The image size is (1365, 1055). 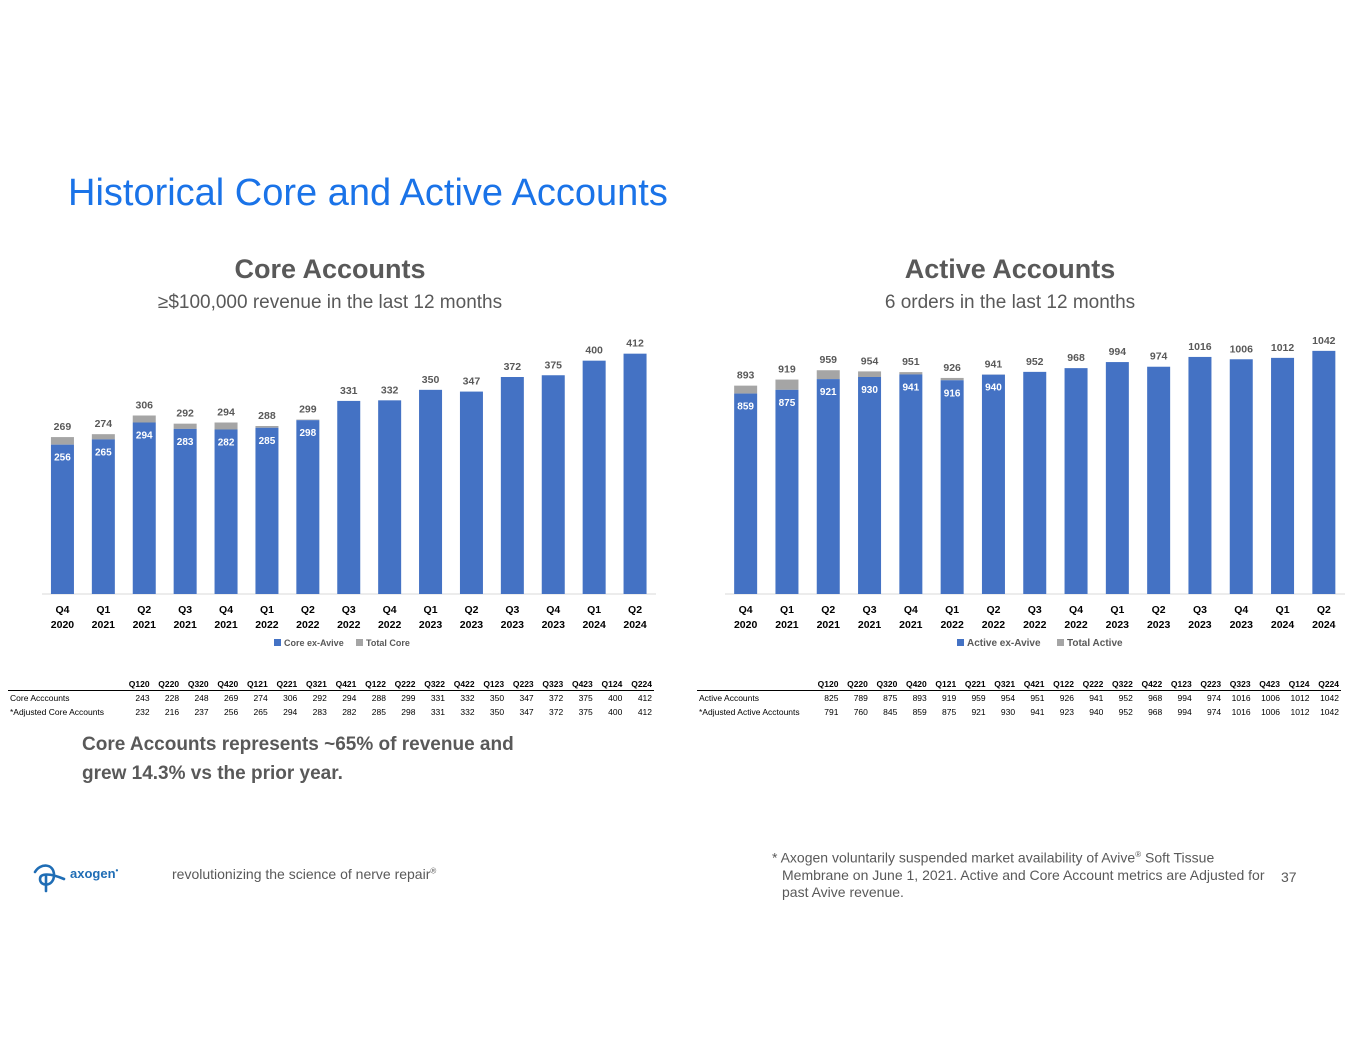 I want to click on core-table-cell: 256, so click(x=231, y=712).